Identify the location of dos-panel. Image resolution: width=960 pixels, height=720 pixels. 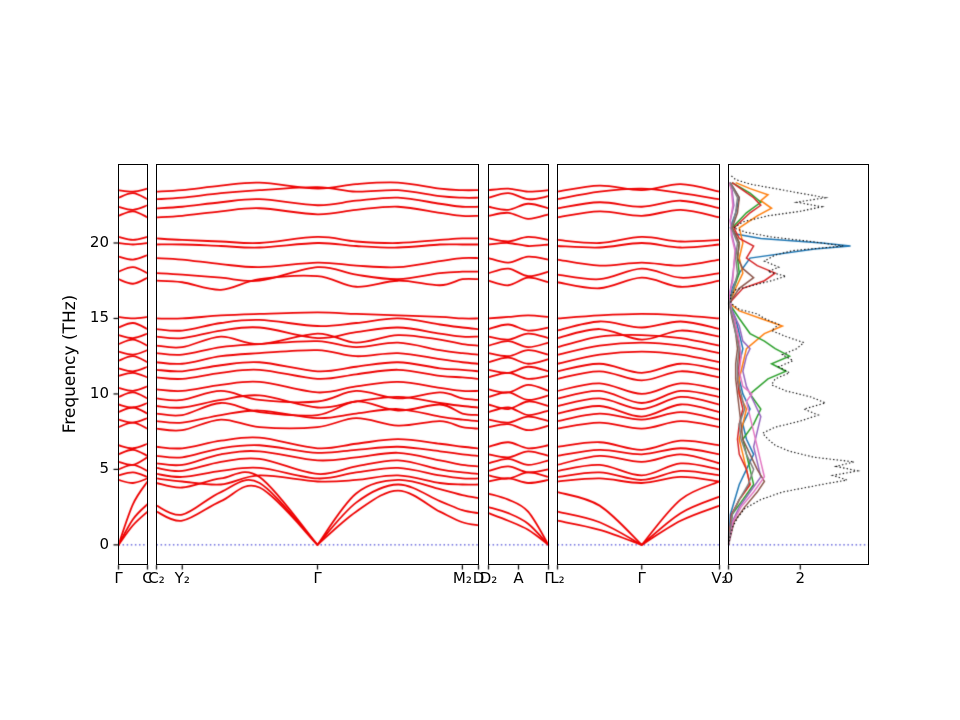
(798, 364).